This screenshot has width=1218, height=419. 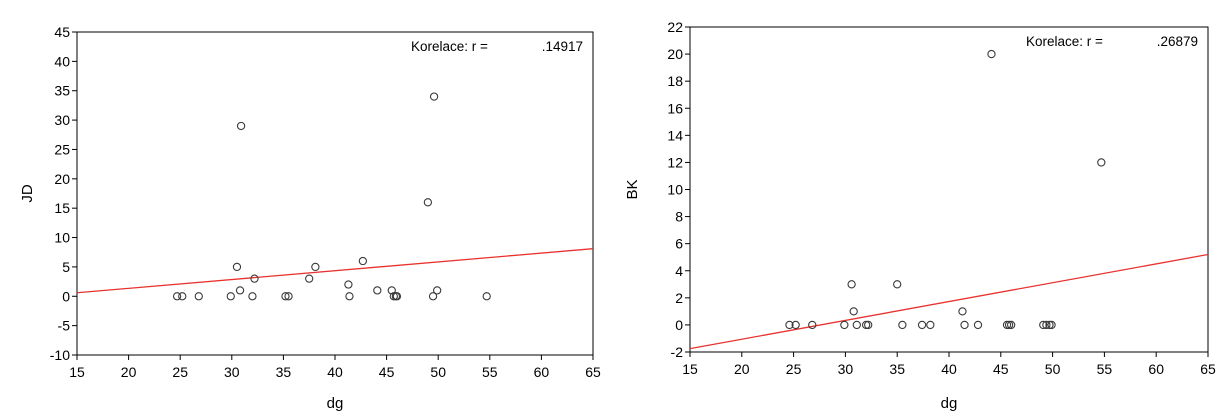 I want to click on y-tick-label: 40, so click(x=62, y=61).